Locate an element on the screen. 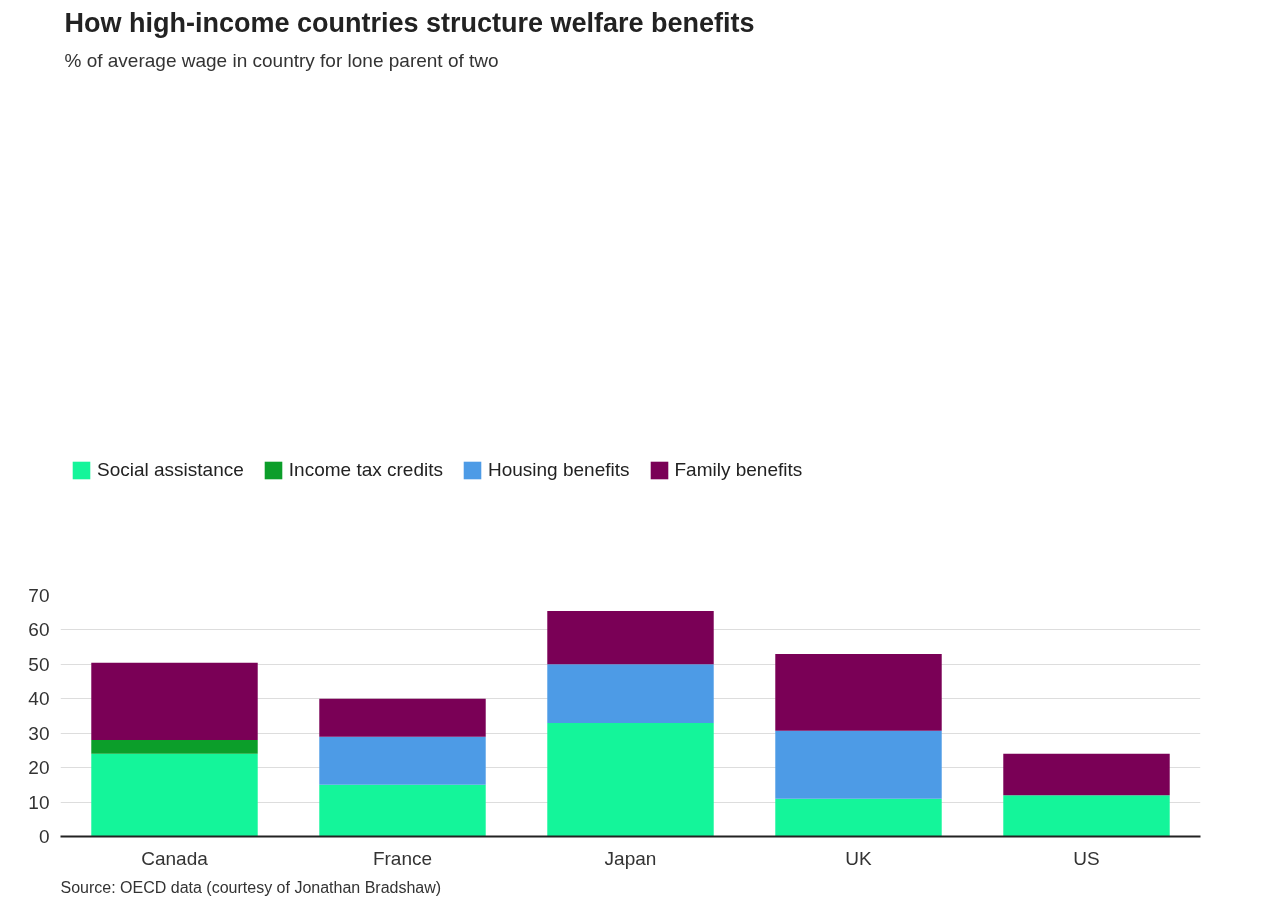 The height and width of the screenshot is (916, 1274). legend-label: Income tax credits is located at coordinates (365, 469).